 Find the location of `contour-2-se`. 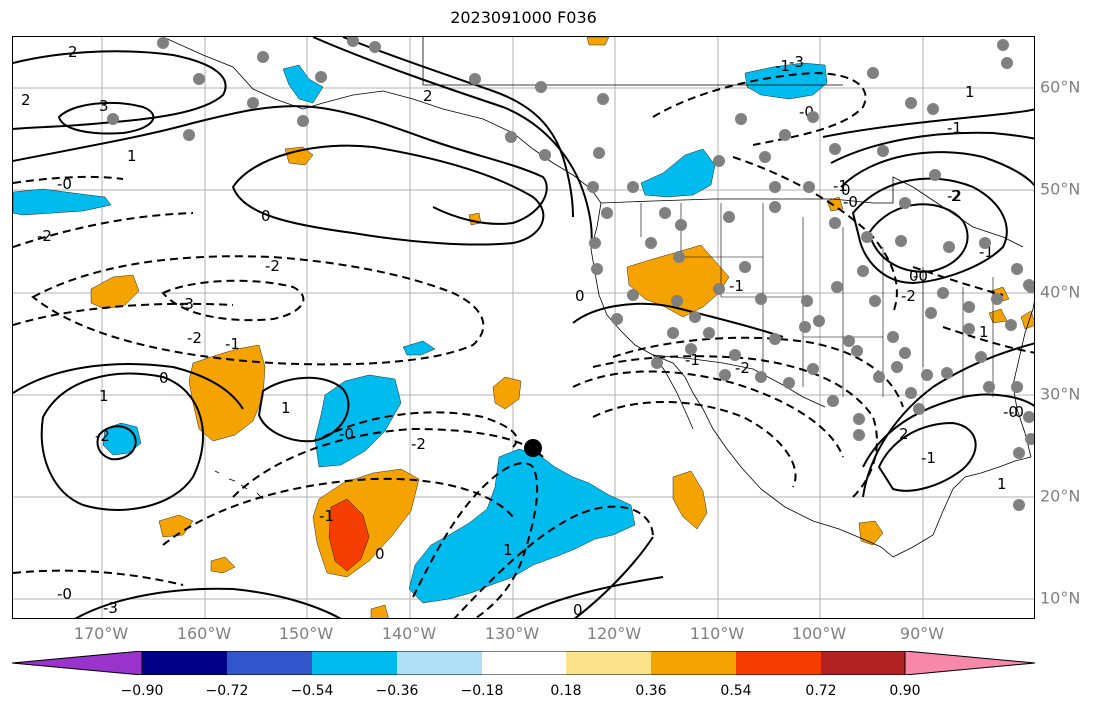

contour-2-se is located at coordinates (927, 456).